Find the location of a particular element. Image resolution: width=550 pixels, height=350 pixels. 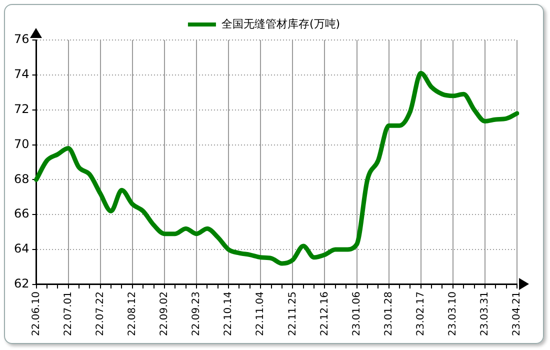

x-tick-label: 22.12.16 is located at coordinates (324, 313).